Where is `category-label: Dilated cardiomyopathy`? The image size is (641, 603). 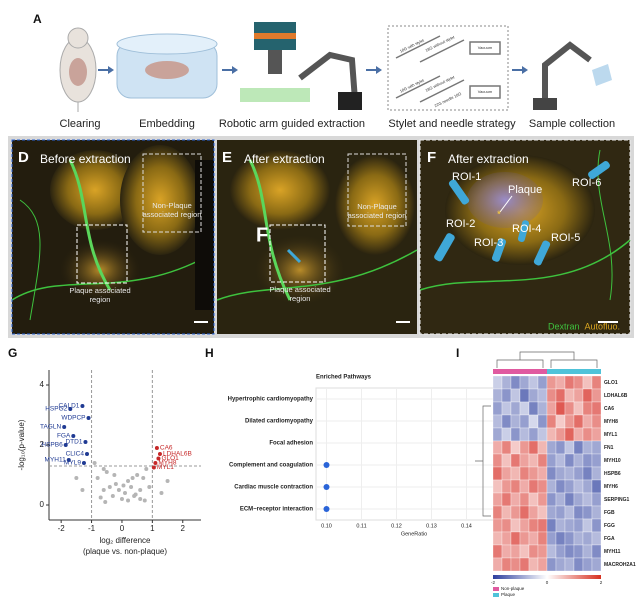 category-label: Dilated cardiomyopathy is located at coordinates (279, 422).